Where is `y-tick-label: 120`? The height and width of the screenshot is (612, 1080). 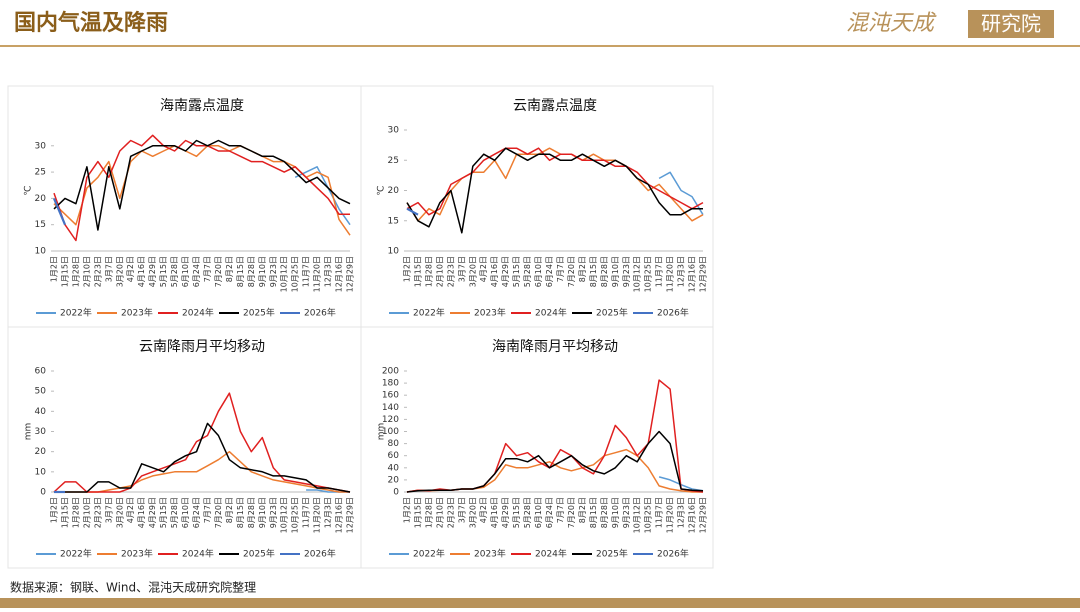
y-tick-label: 120 is located at coordinates (390, 420).